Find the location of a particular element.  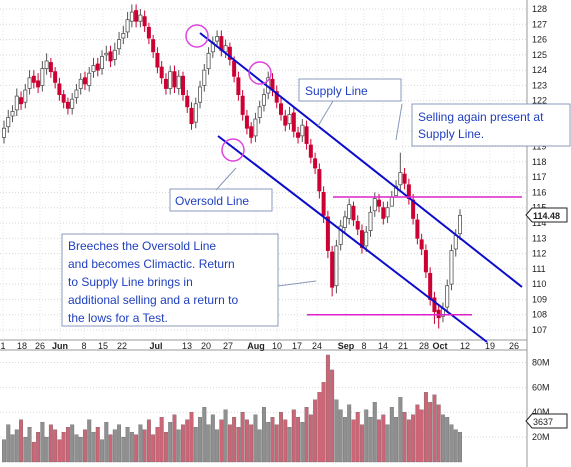

x-tick-label: 24 is located at coordinates (317, 346).